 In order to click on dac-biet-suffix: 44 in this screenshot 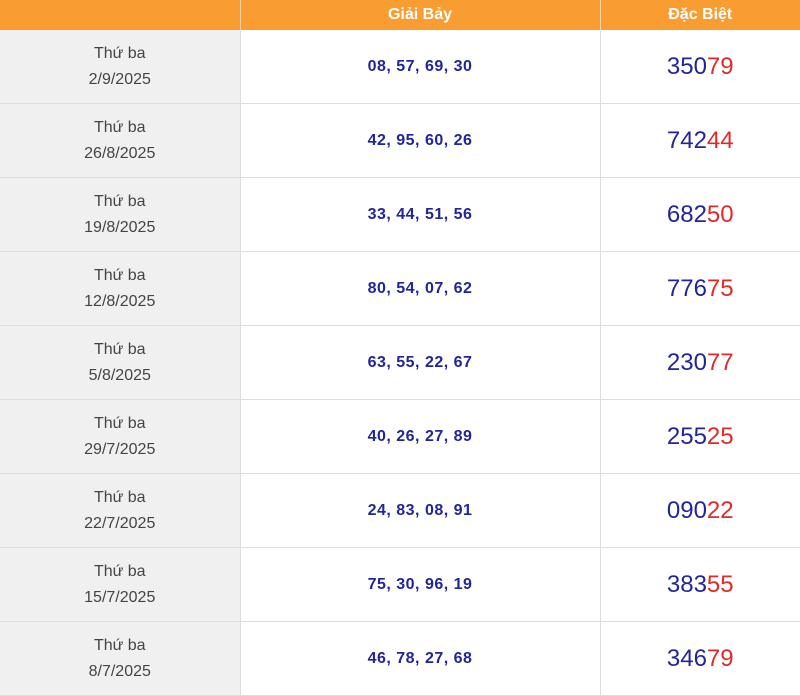, I will do `click(720, 140)`.